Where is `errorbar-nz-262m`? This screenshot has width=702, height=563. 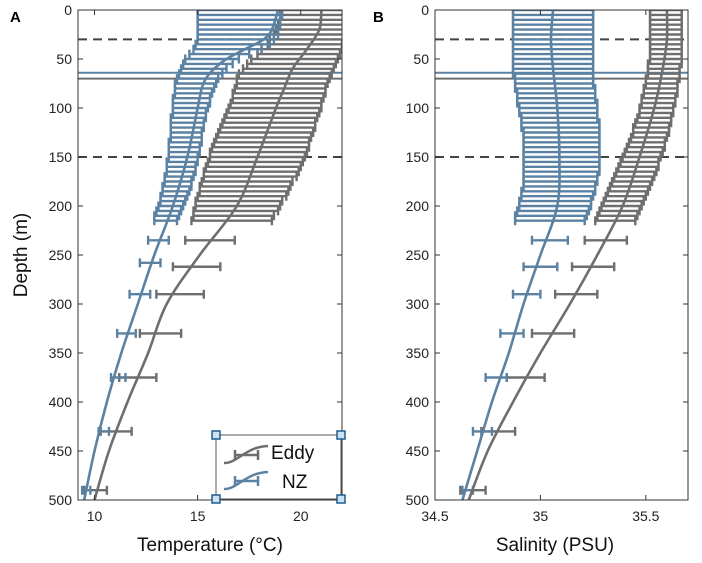 errorbar-nz-262m is located at coordinates (540, 267).